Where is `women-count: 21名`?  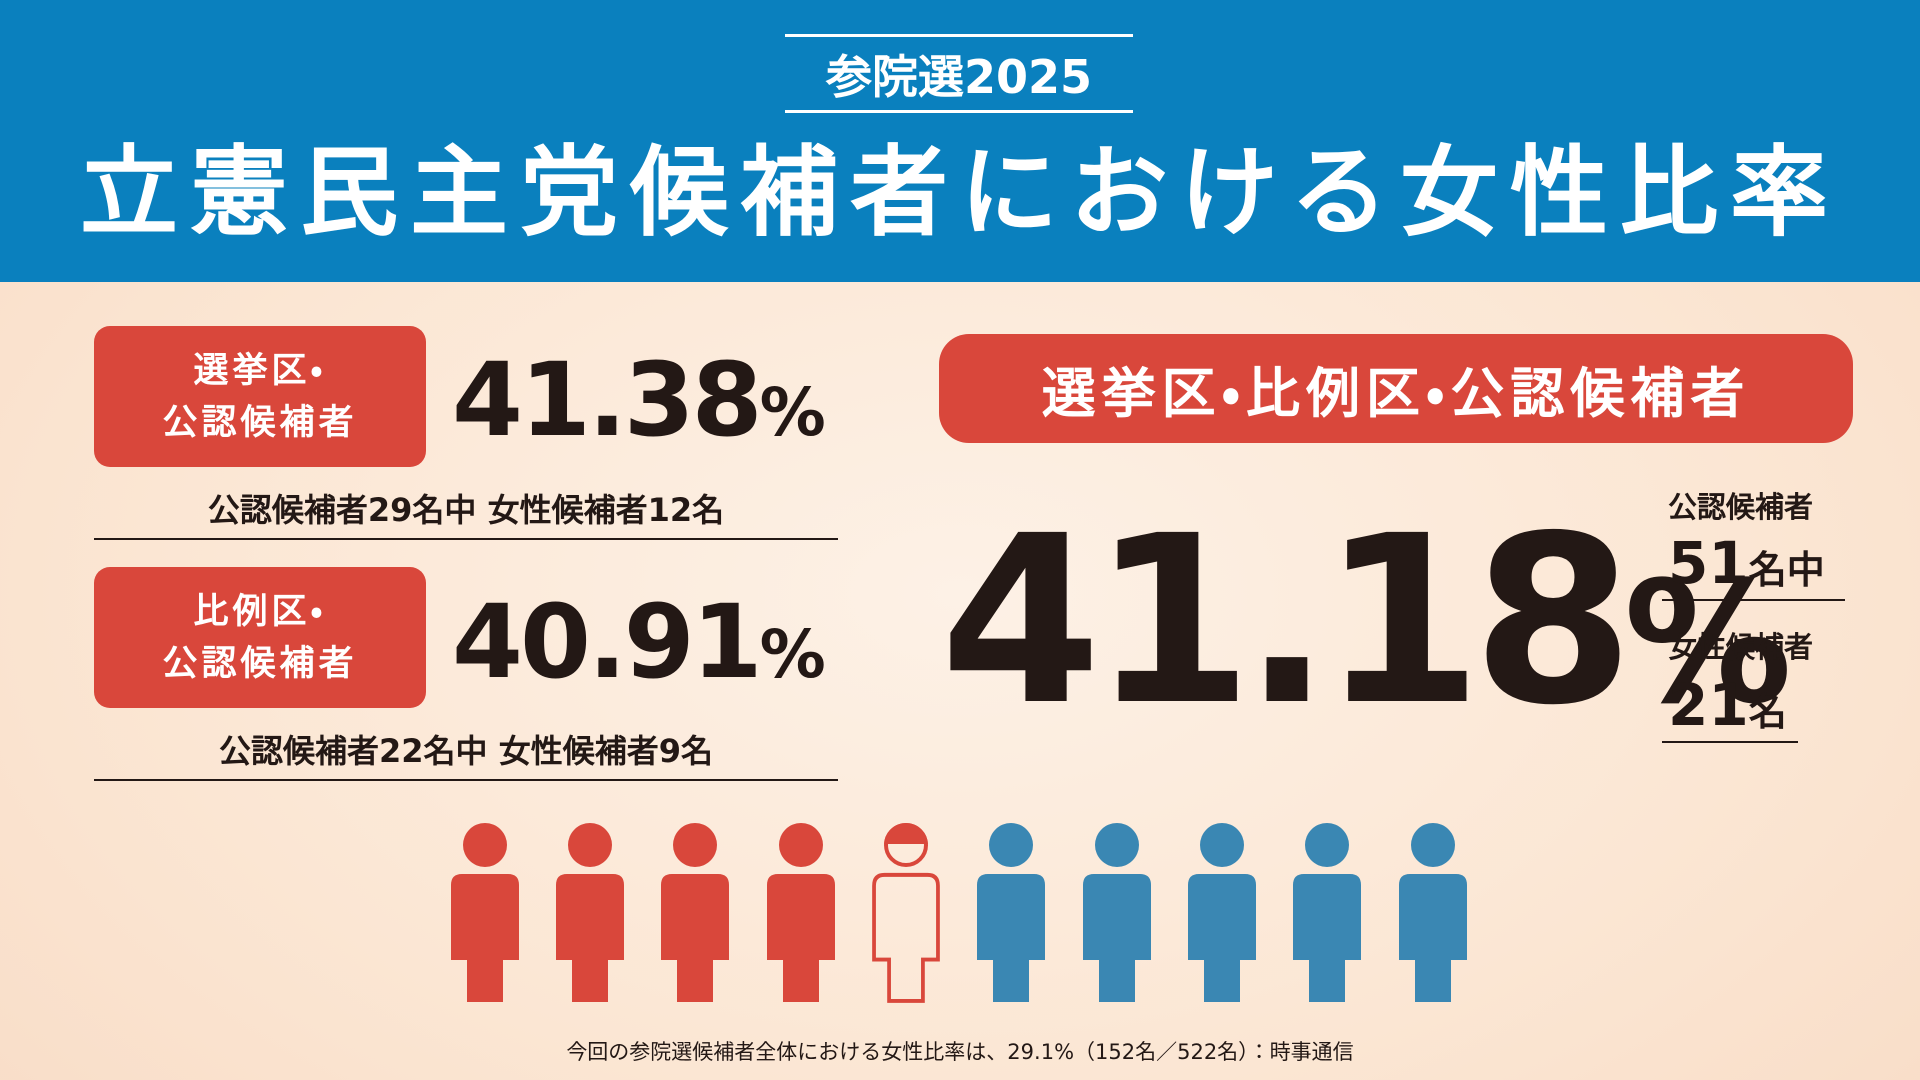 women-count: 21名 is located at coordinates (1727, 705).